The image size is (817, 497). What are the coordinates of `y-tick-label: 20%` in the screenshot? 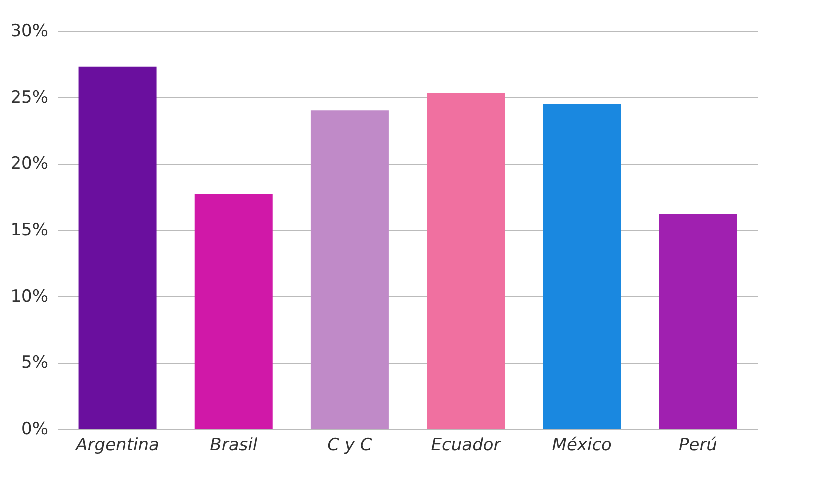 It's located at (29, 164).